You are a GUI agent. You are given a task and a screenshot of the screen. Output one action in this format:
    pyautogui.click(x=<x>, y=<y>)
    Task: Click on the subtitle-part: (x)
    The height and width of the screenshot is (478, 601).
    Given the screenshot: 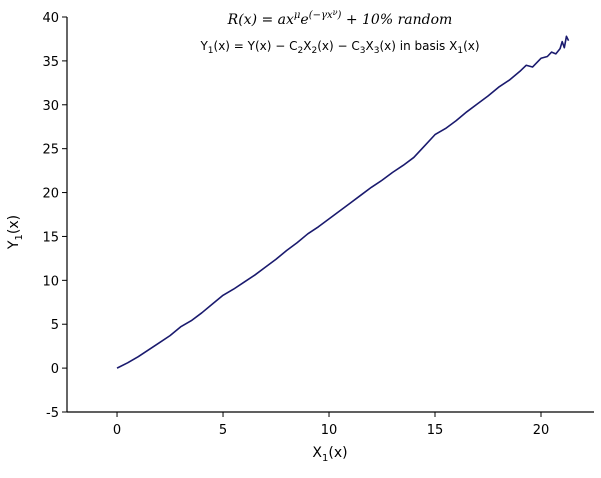 What is the action you would take?
    pyautogui.click(x=471, y=46)
    